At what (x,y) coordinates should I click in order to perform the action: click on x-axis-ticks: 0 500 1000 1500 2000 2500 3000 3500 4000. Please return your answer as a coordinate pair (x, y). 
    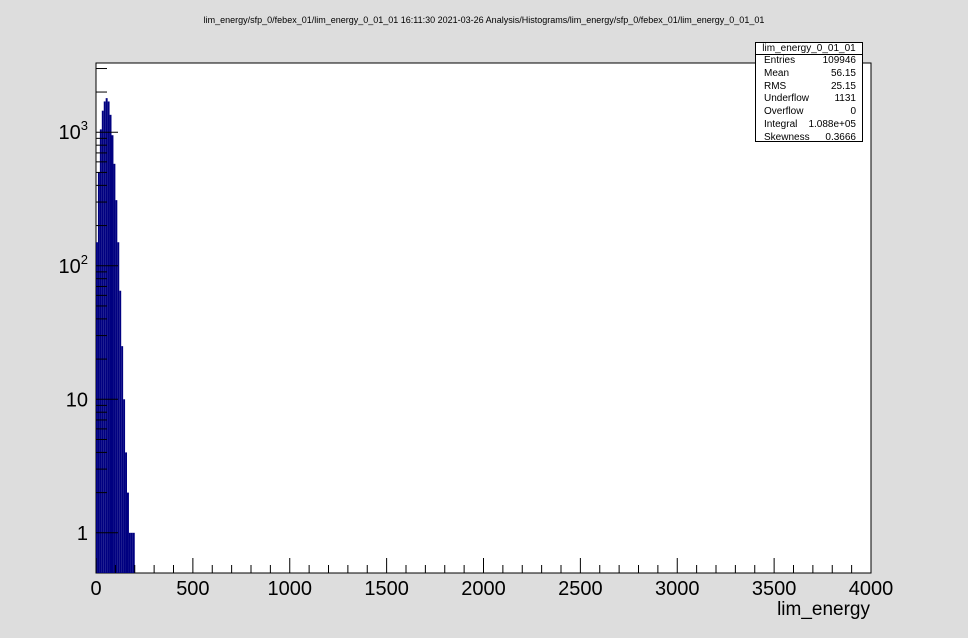
    Looking at the image, I should click on (491, 579).